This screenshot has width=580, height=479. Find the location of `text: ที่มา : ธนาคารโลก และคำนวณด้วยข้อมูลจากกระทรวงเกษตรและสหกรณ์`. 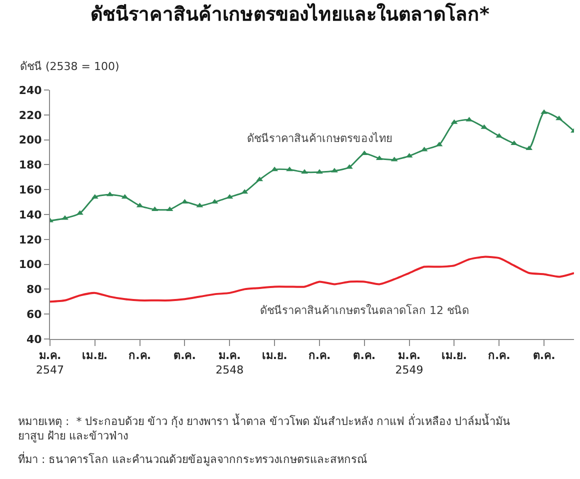

text: ที่มา : ธนาคารโลก และคำนวณด้วยข้อมูลจากกระทรวงเกษตรและสหกรณ์ is located at coordinates (193, 458).